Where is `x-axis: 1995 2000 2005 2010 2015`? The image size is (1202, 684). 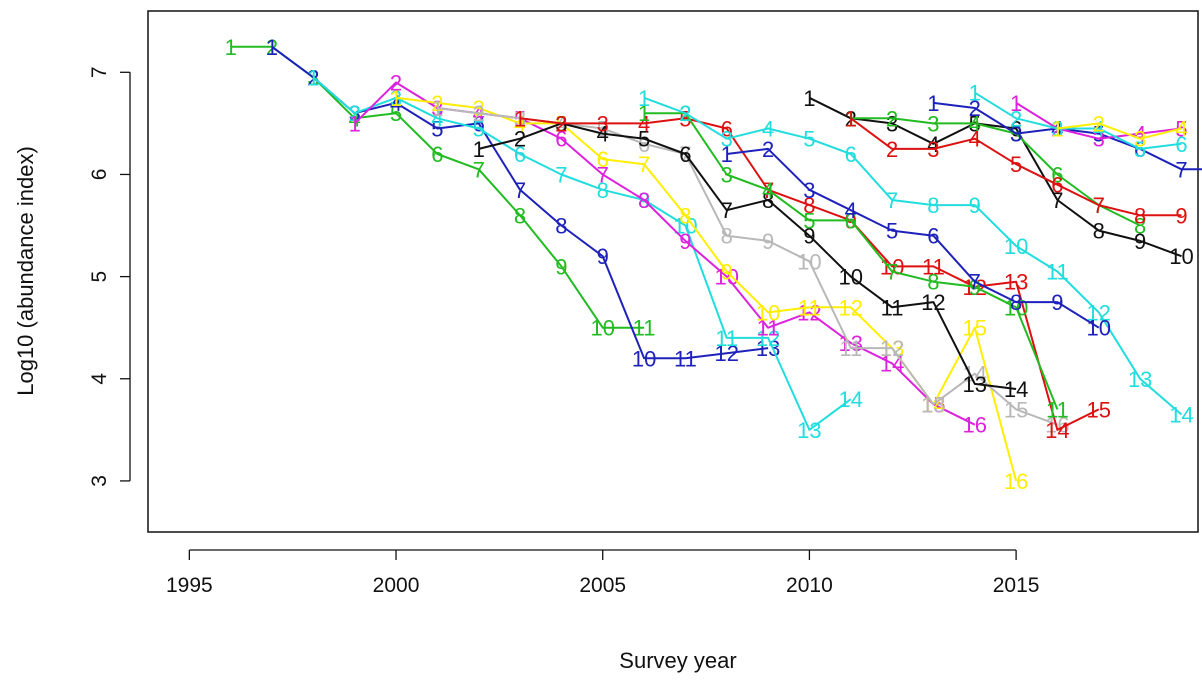
x-axis: 1995 2000 2005 2010 2015 is located at coordinates (603, 573).